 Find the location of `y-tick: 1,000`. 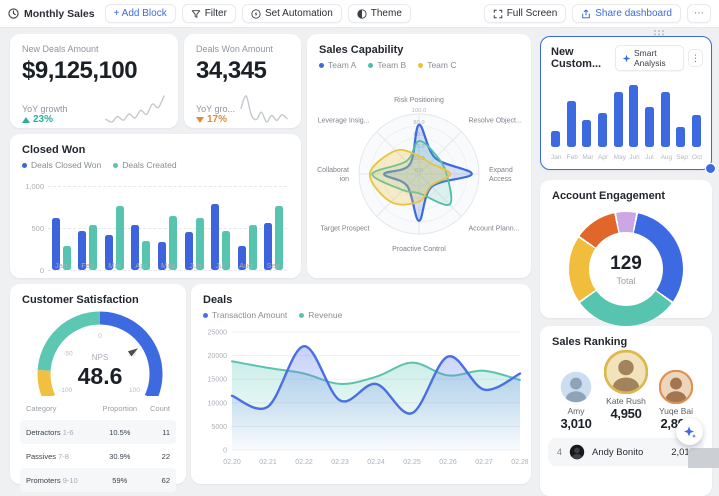

y-tick: 1,000 is located at coordinates (34, 186).